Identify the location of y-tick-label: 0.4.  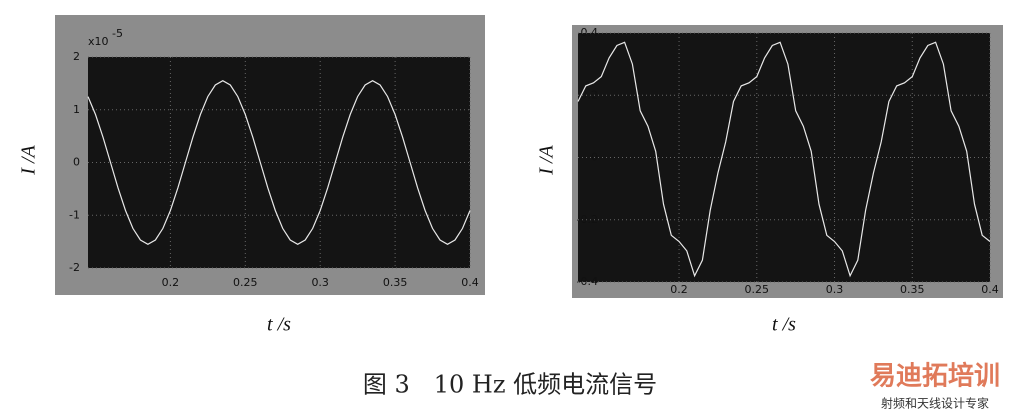
(590, 32).